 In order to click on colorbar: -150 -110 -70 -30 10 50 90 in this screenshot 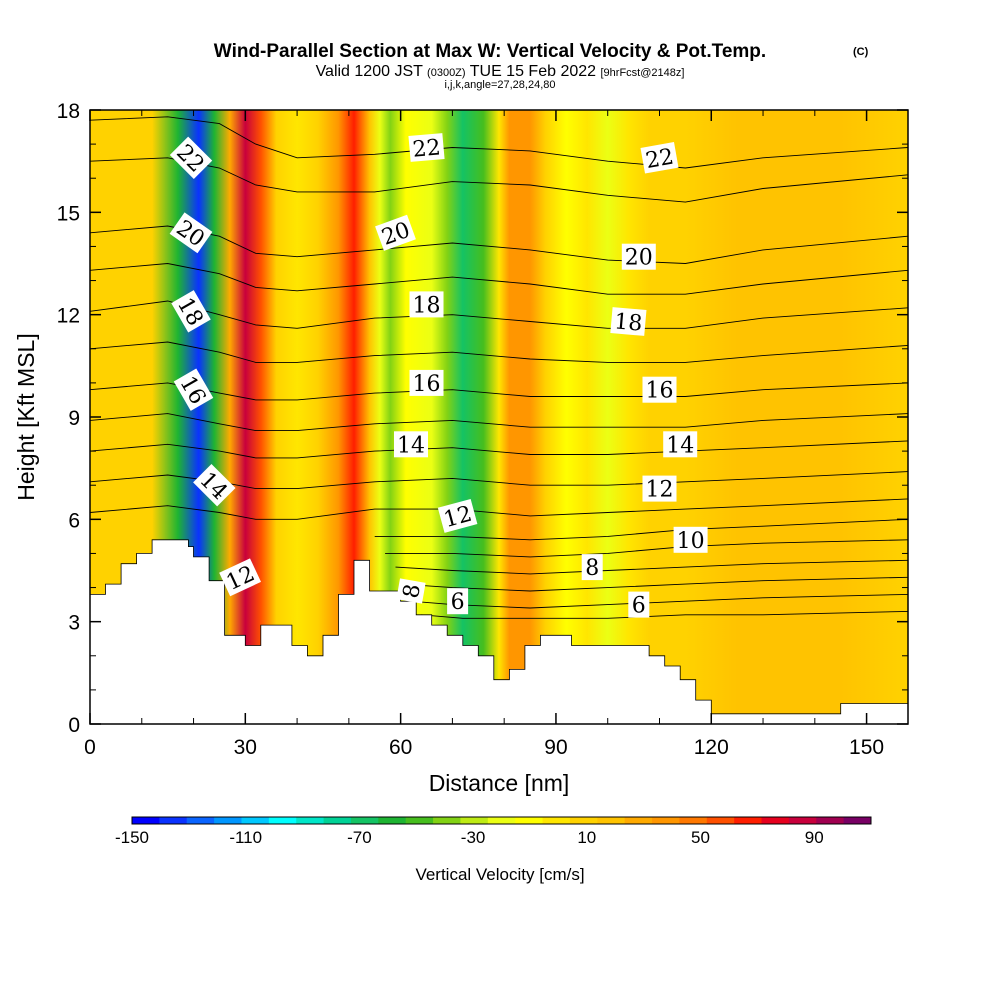, I will do `click(493, 831)`.